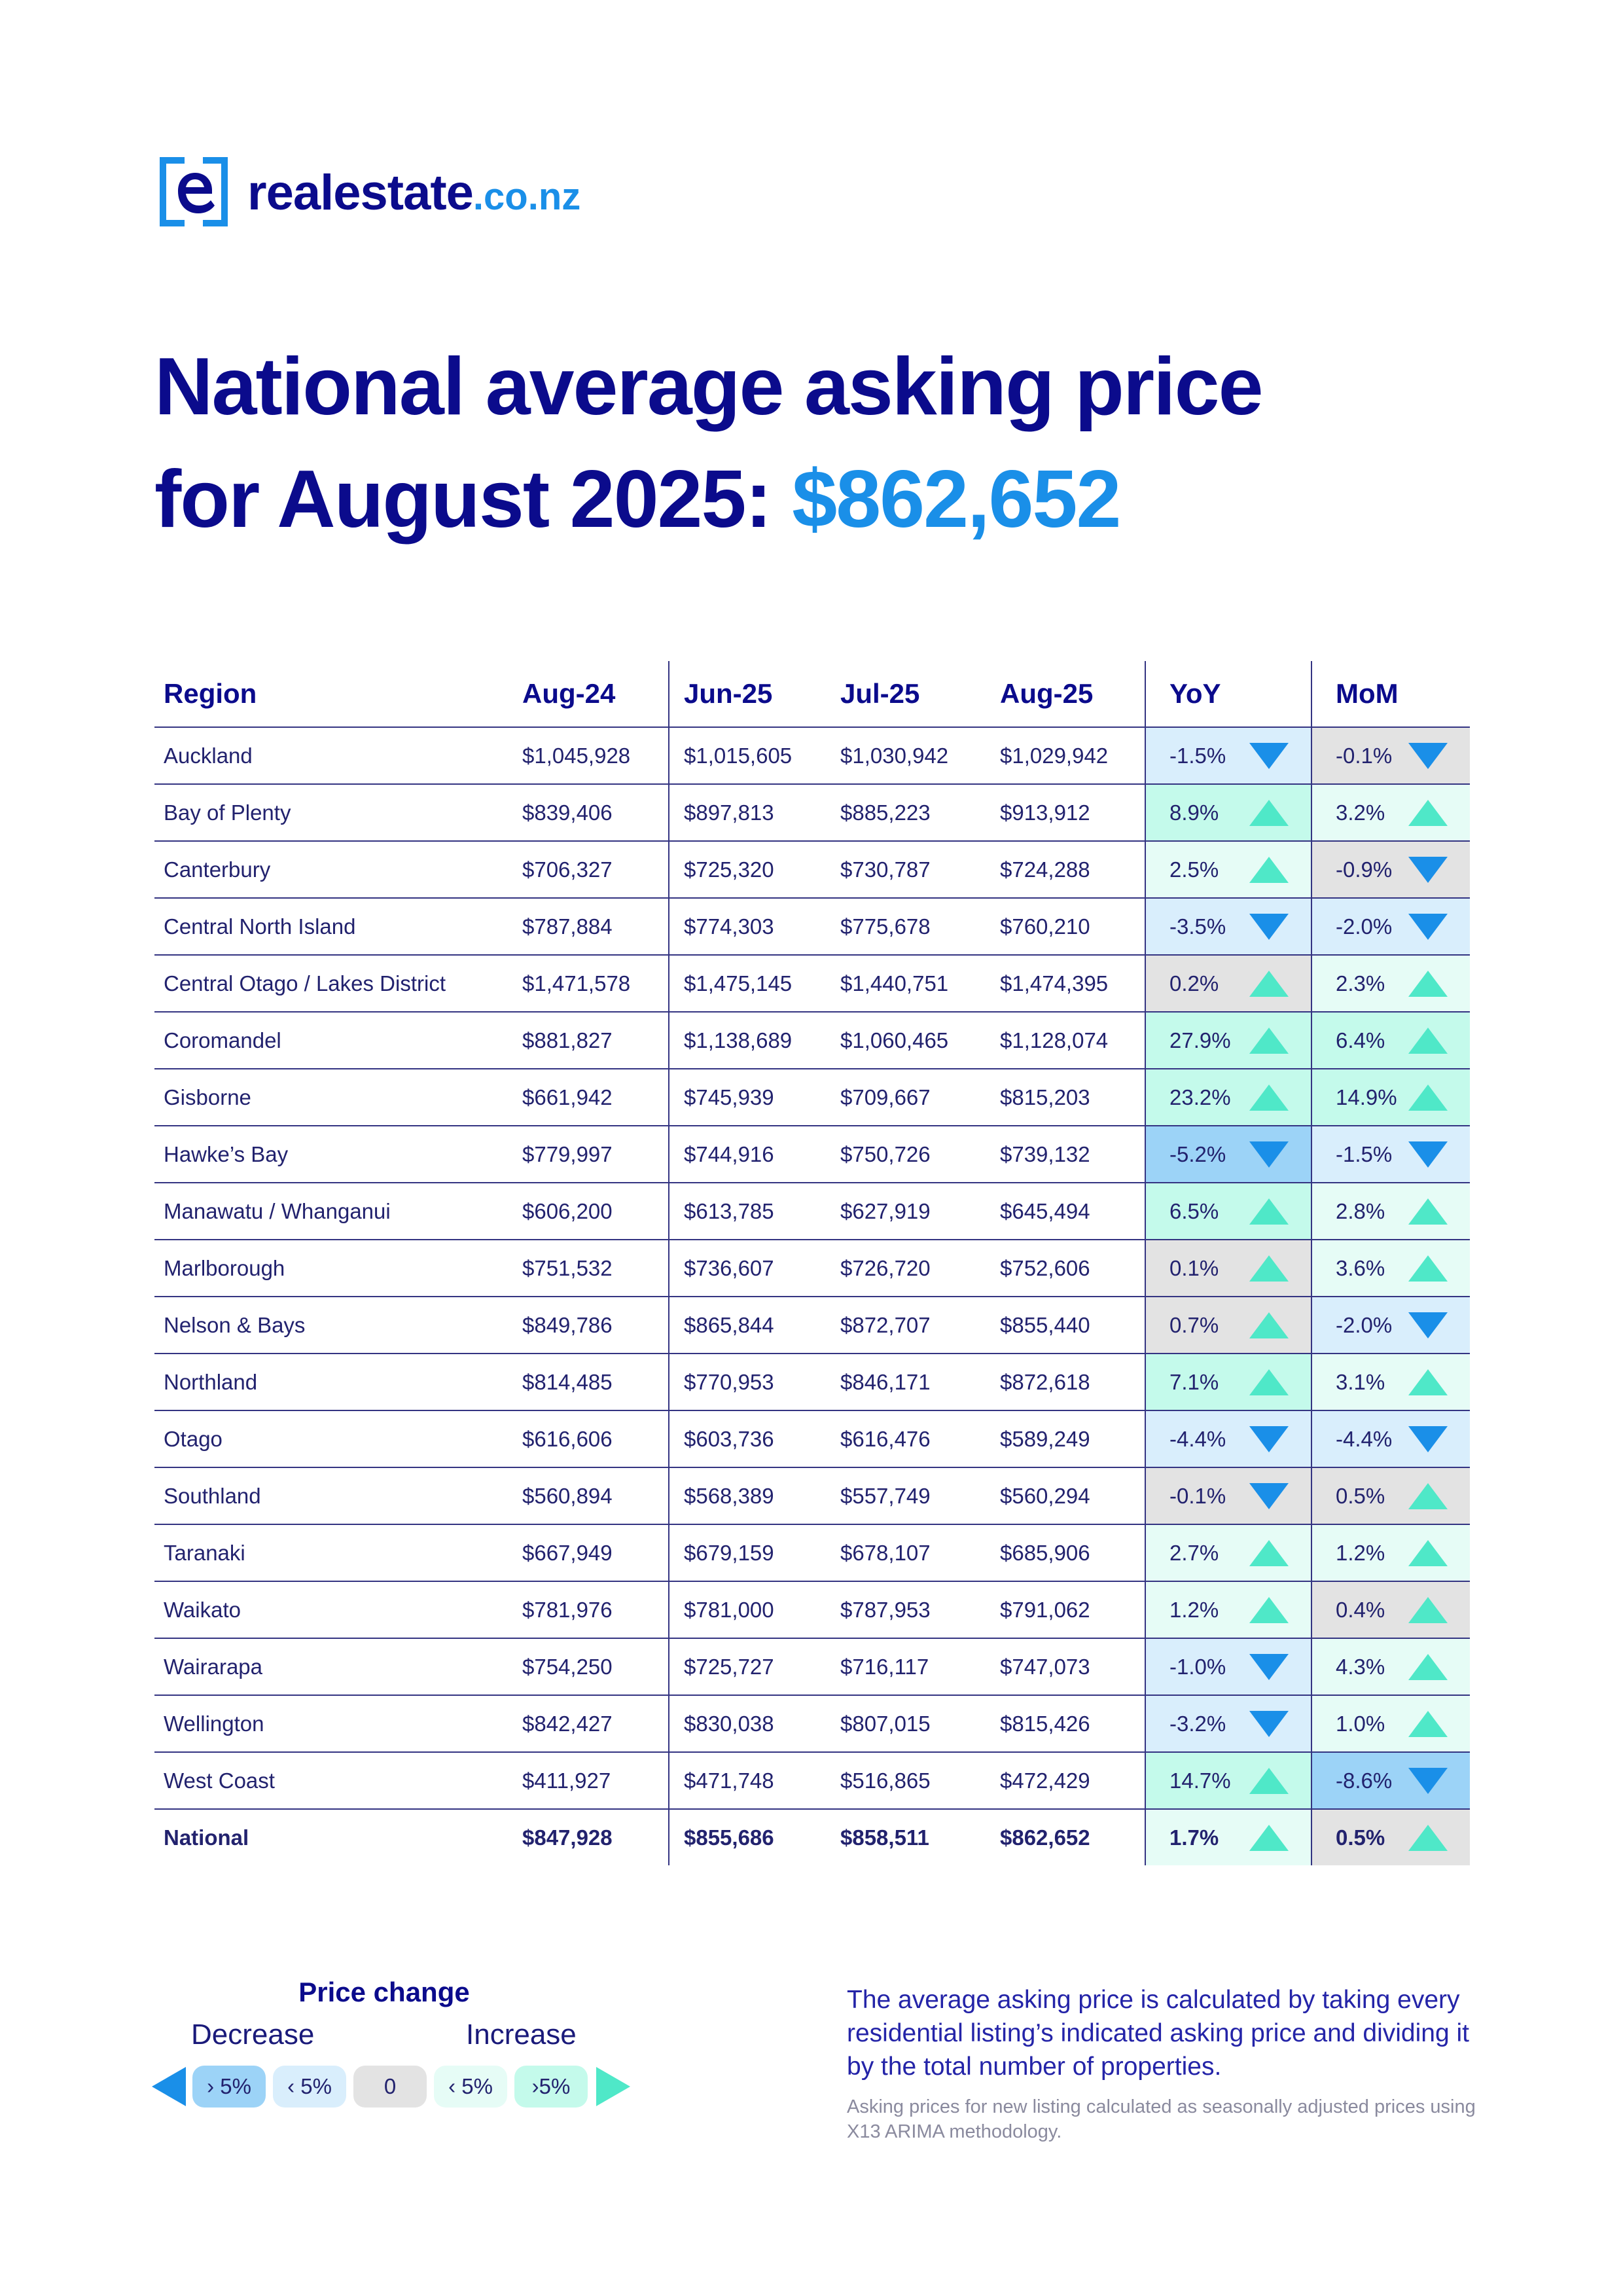 This screenshot has height=2296, width=1623. Describe the element at coordinates (551, 2087) in the screenshot. I see `legend-chip-big-increase: ›5%` at that location.